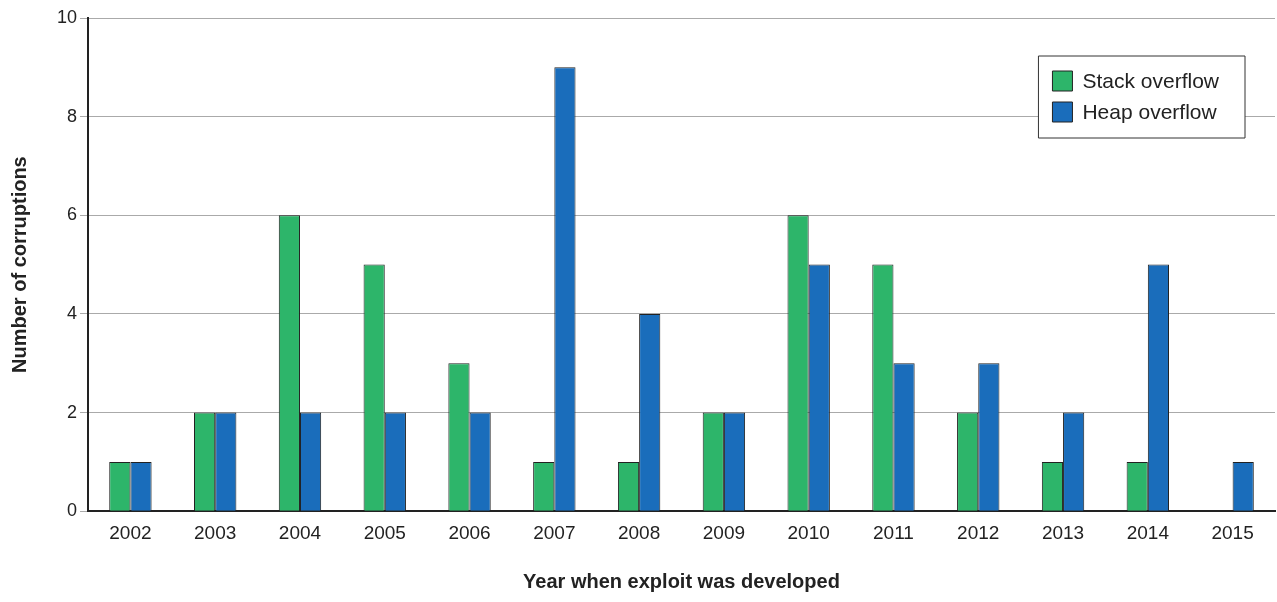  Describe the element at coordinates (72, 214) in the screenshot. I see `y-tick-label: 6` at that location.